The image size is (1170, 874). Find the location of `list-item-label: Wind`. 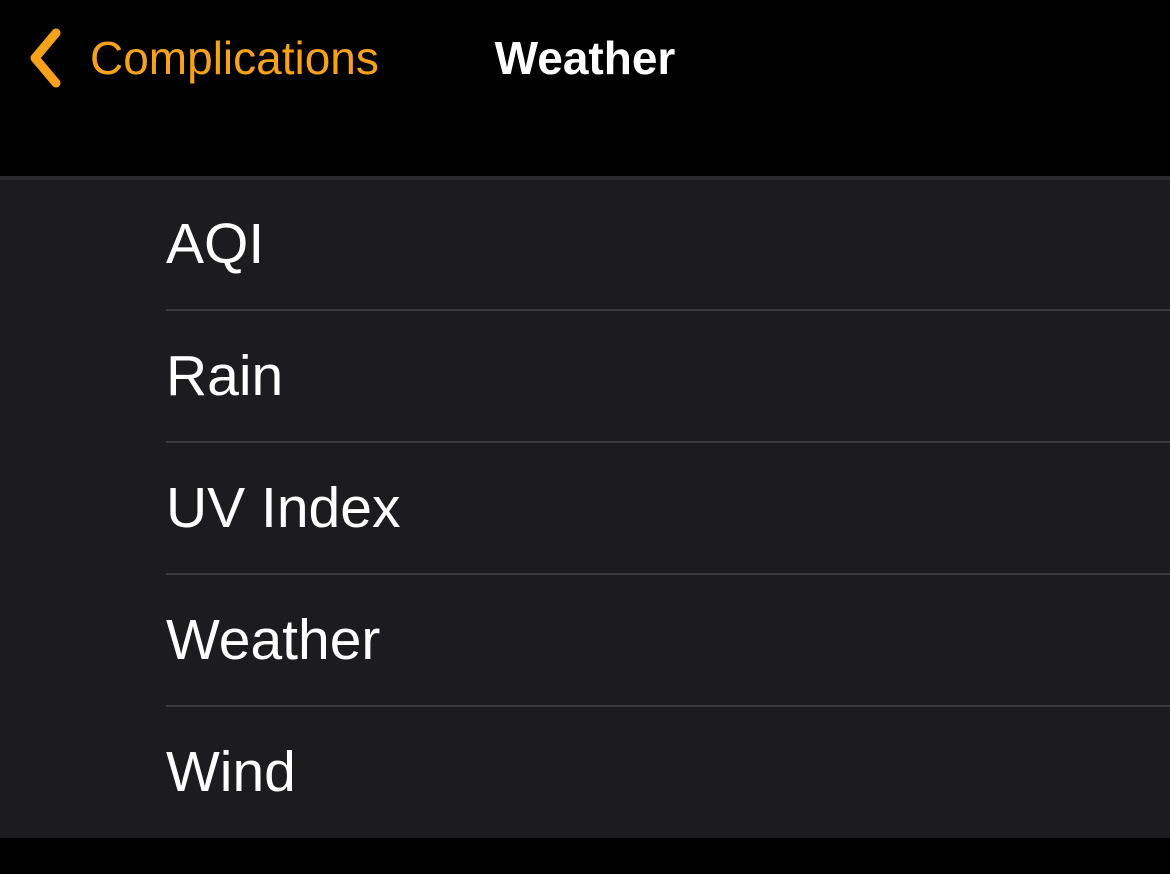

list-item-label: Wind is located at coordinates (231, 772).